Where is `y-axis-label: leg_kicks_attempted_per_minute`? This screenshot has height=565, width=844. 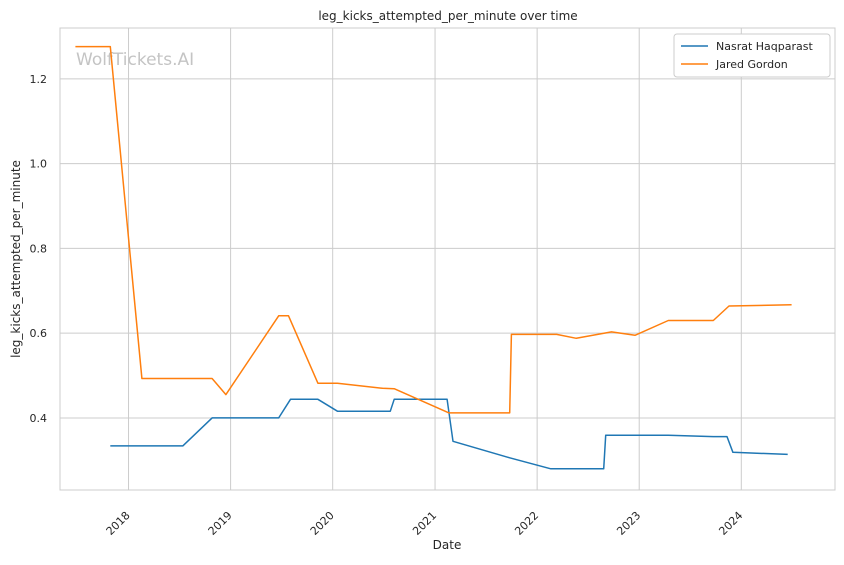 y-axis-label: leg_kicks_attempted_per_minute is located at coordinates (16, 259).